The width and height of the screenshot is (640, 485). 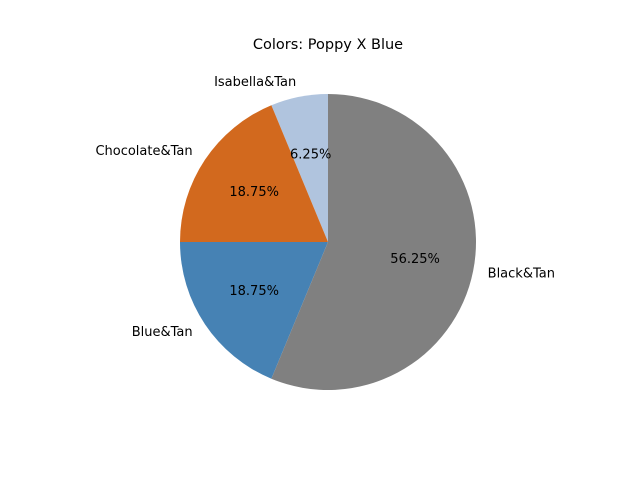 What do you see at coordinates (254, 310) in the screenshot?
I see `pie-slice-blue-tan` at bounding box center [254, 310].